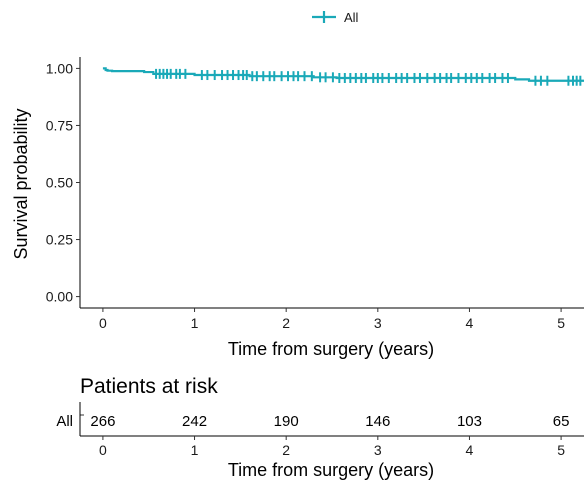 The height and width of the screenshot is (486, 584). What do you see at coordinates (103, 450) in the screenshot?
I see `risk-x-tick-label: 0` at bounding box center [103, 450].